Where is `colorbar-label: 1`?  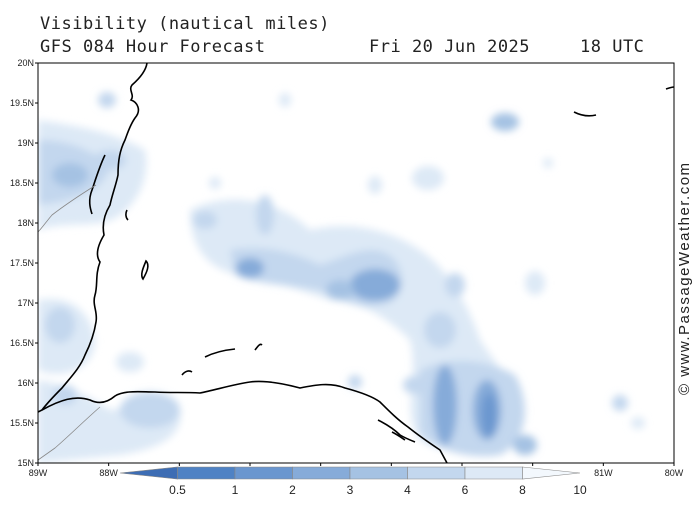
colorbar-label: 1 is located at coordinates (235, 490).